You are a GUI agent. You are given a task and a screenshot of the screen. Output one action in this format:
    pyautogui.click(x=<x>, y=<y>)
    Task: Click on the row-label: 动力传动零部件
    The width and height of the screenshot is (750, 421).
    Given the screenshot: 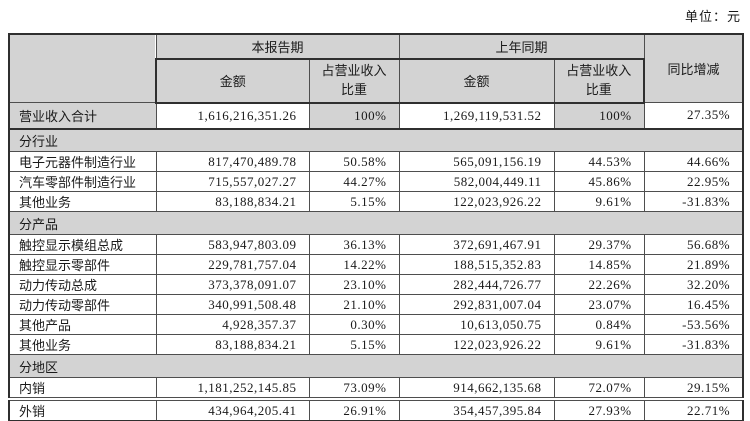 What is the action you would take?
    pyautogui.click(x=82, y=305)
    